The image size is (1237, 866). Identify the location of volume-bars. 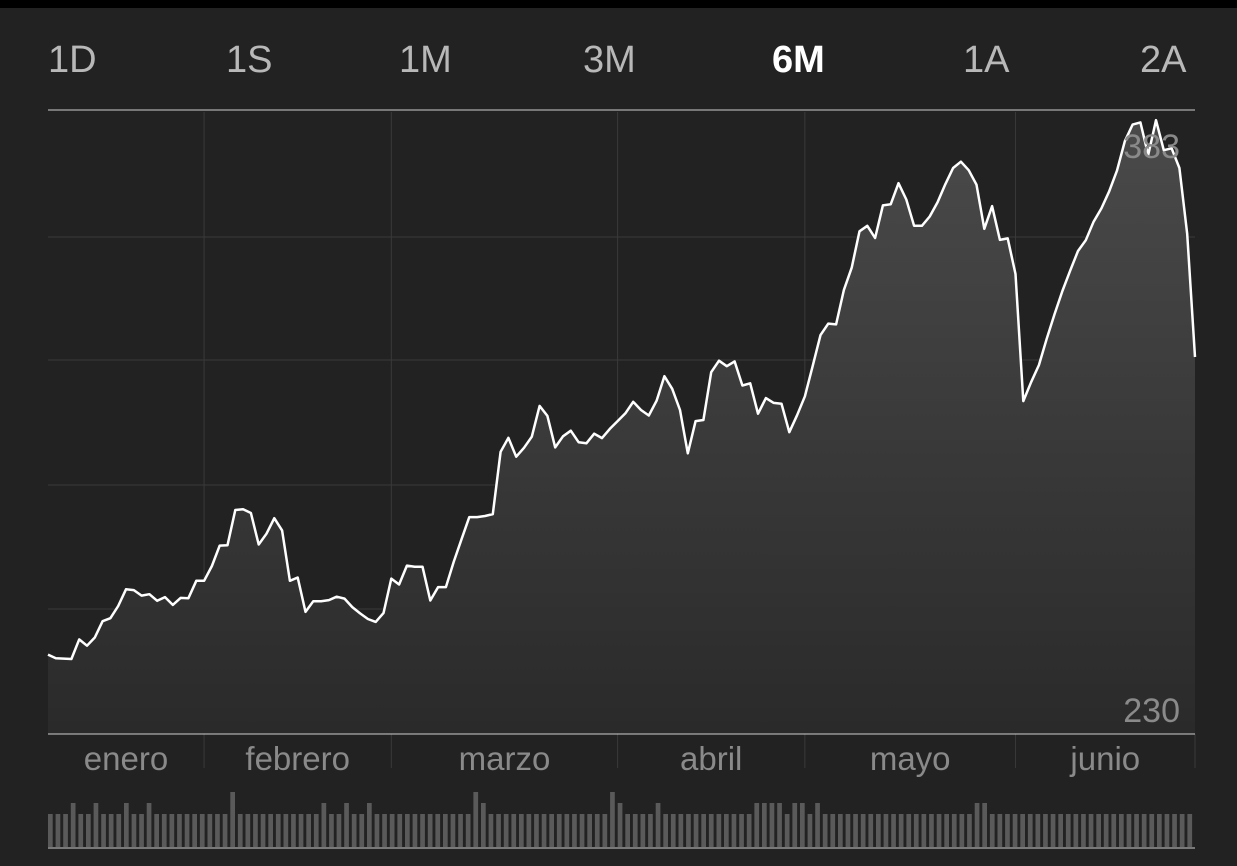
(620, 819).